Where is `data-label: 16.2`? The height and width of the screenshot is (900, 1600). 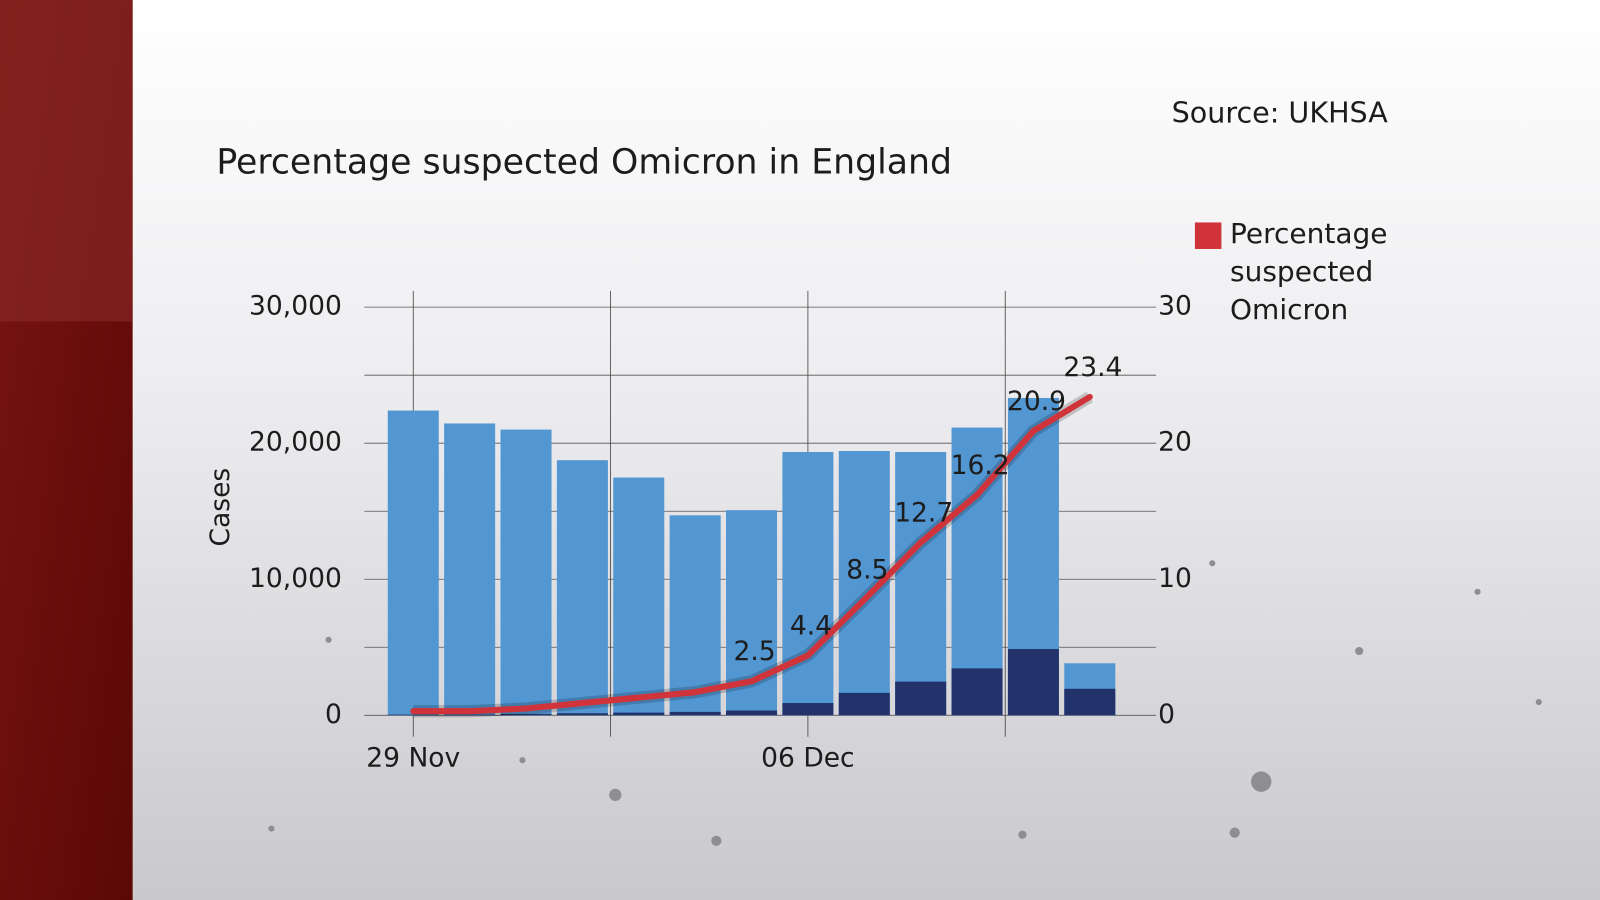 data-label: 16.2 is located at coordinates (980, 465).